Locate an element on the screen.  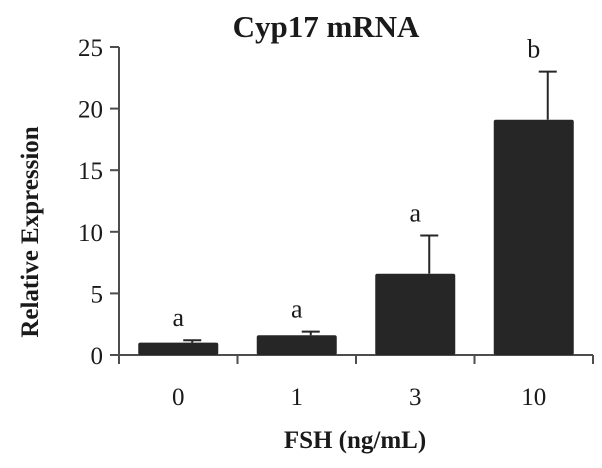
y-tick-label: 0 is located at coordinates (97, 356).